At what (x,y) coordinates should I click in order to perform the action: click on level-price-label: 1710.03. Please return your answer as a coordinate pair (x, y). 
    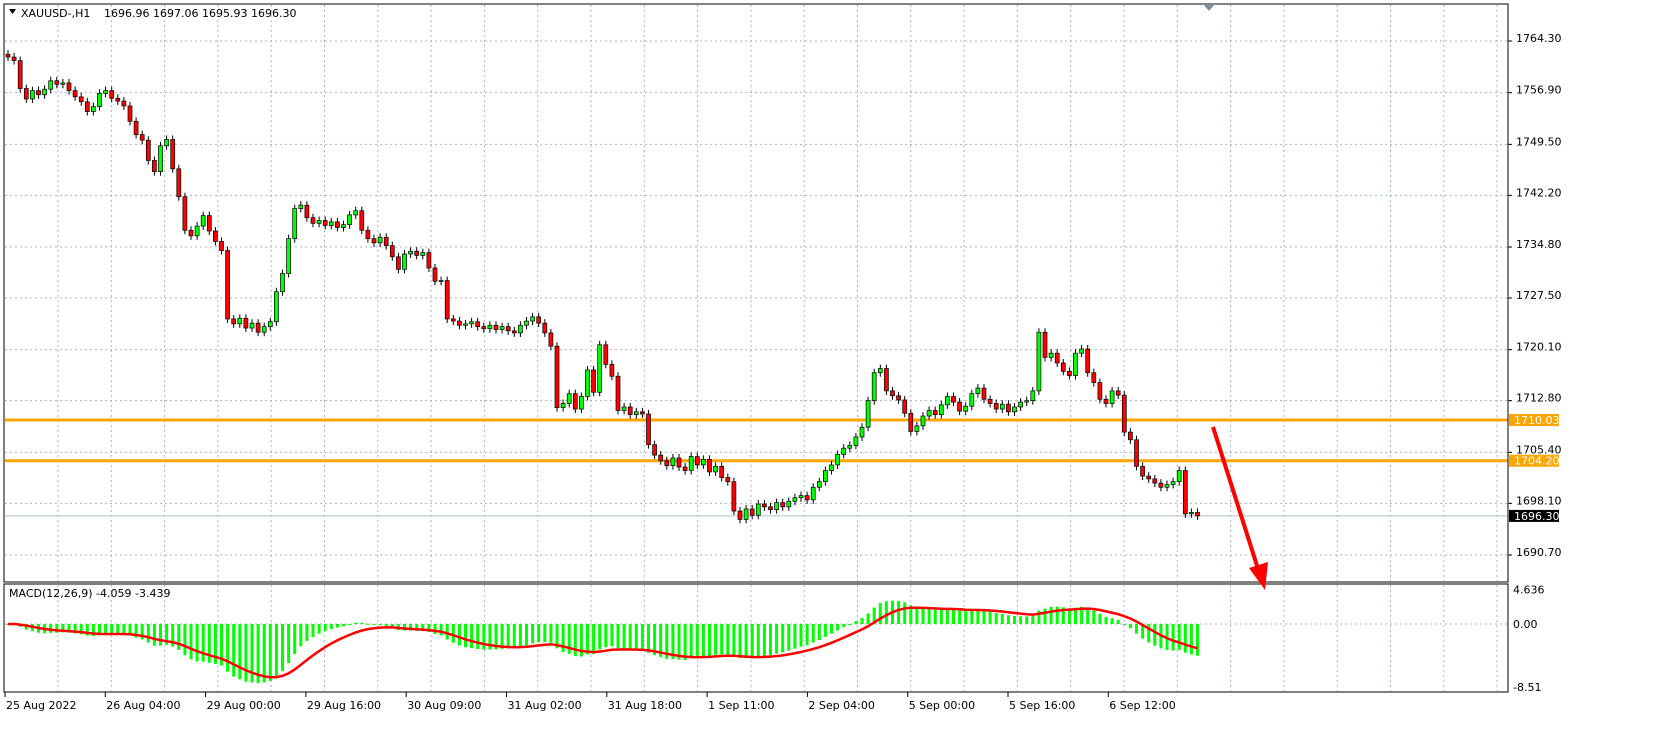
    Looking at the image, I should click on (1537, 420).